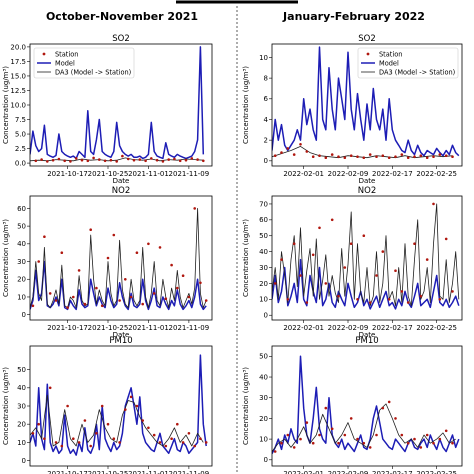 The height and width of the screenshot is (474, 474). I want to click on model-series-line, so click(366, 404).